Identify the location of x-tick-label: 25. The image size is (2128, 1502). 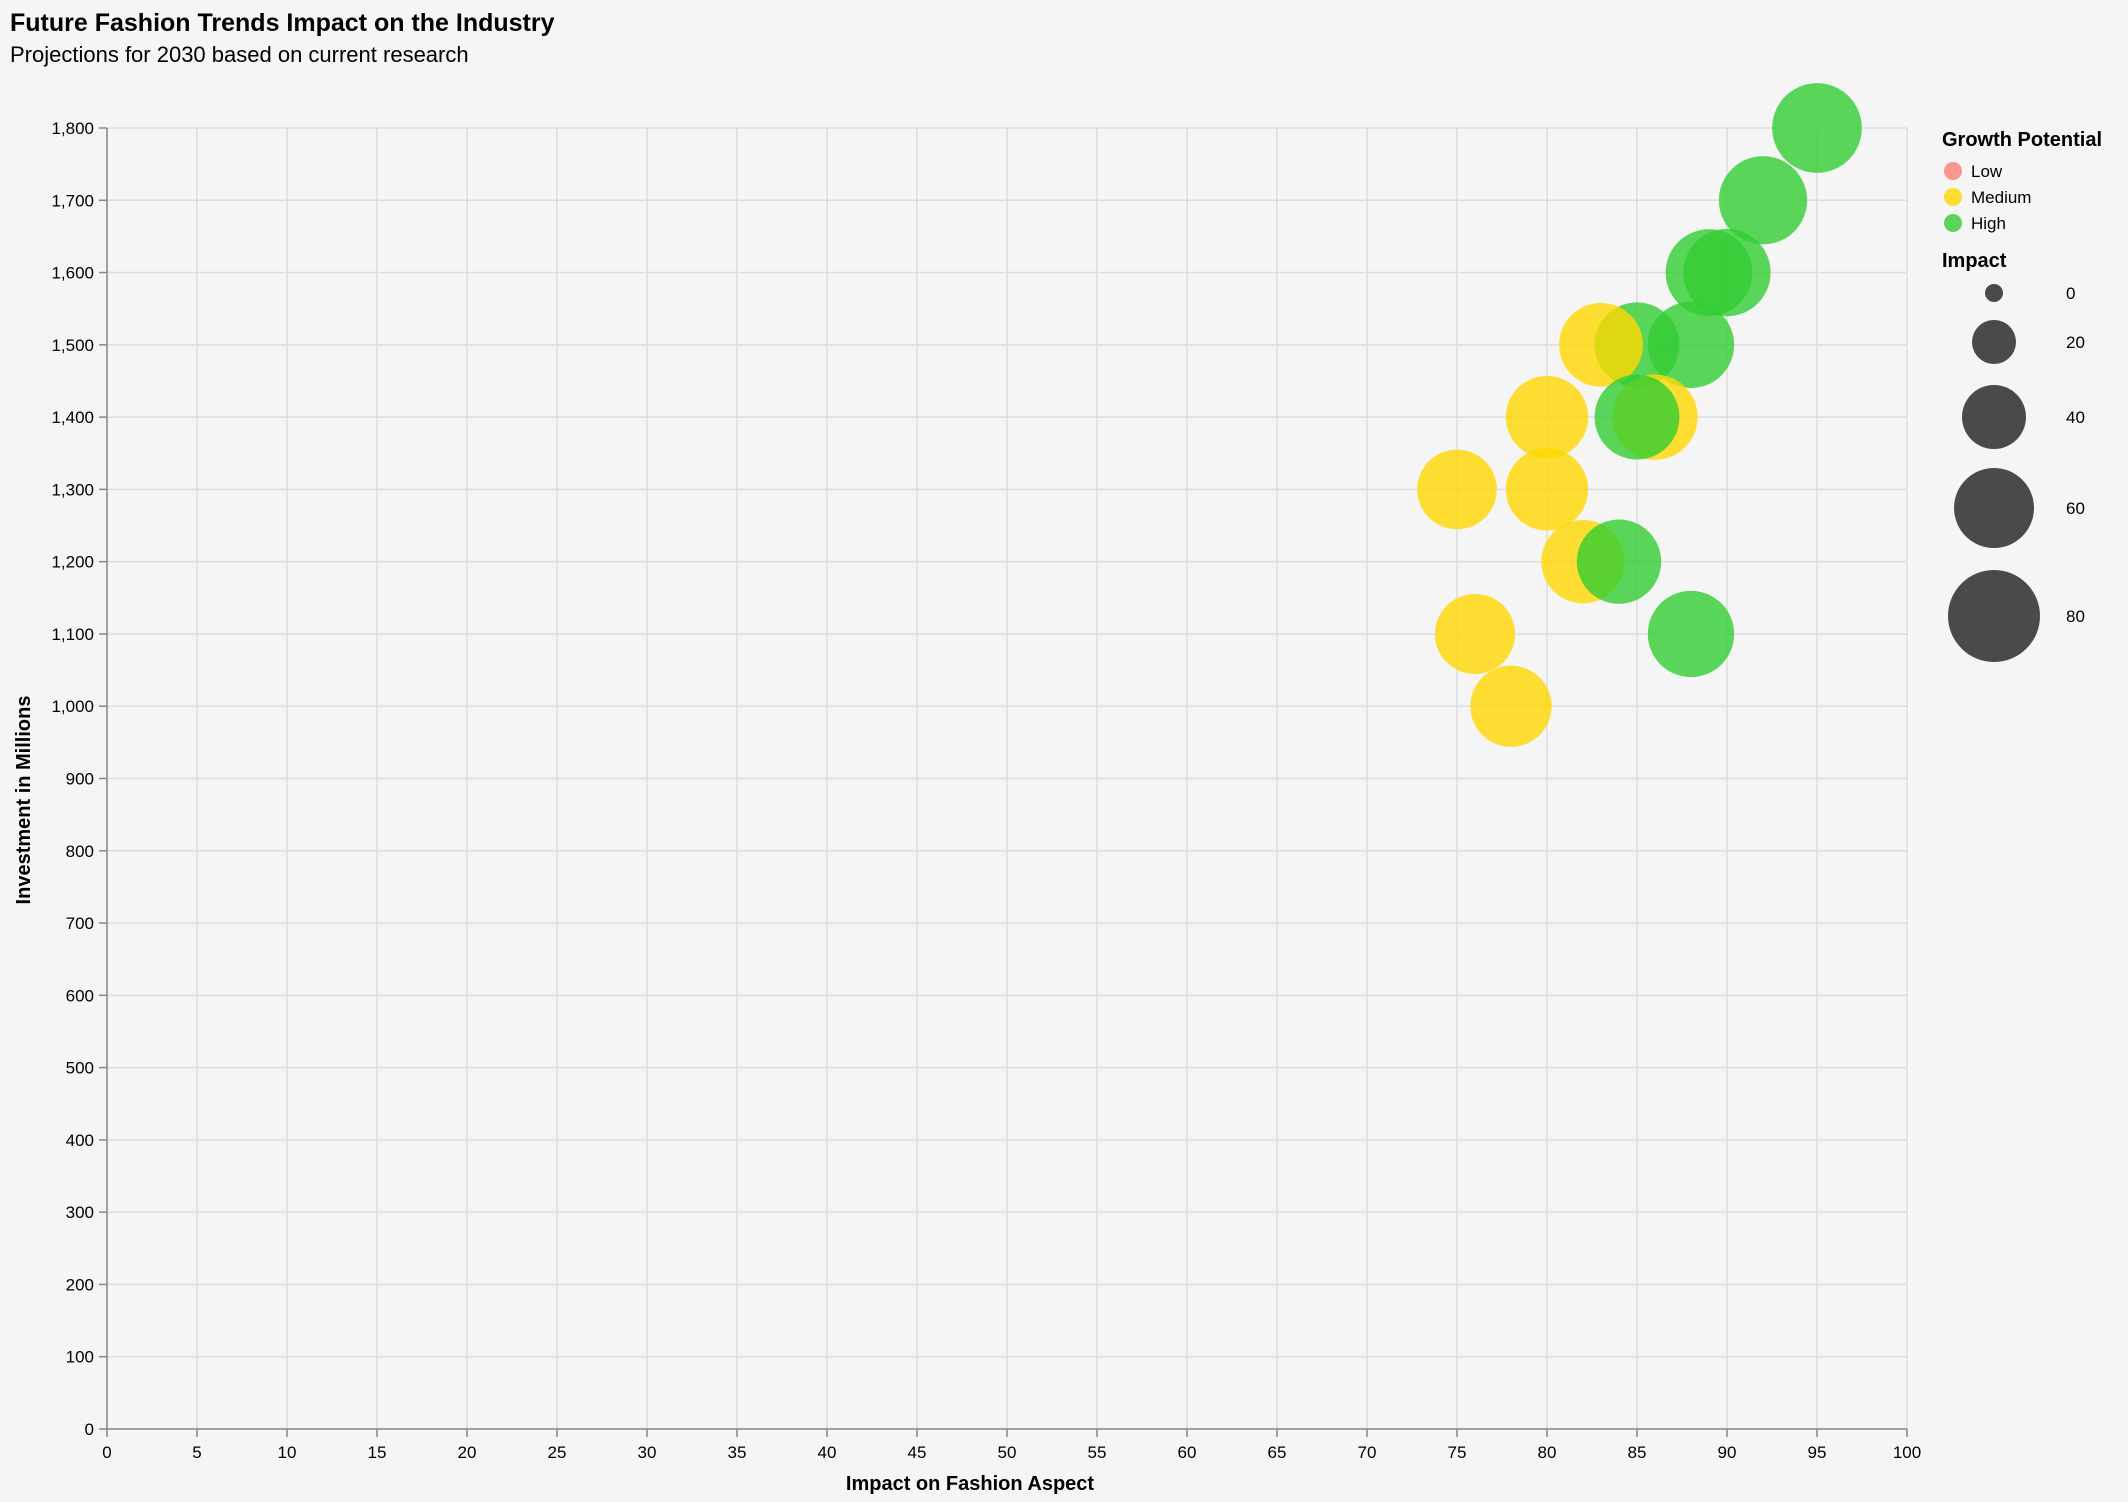
(557, 1452).